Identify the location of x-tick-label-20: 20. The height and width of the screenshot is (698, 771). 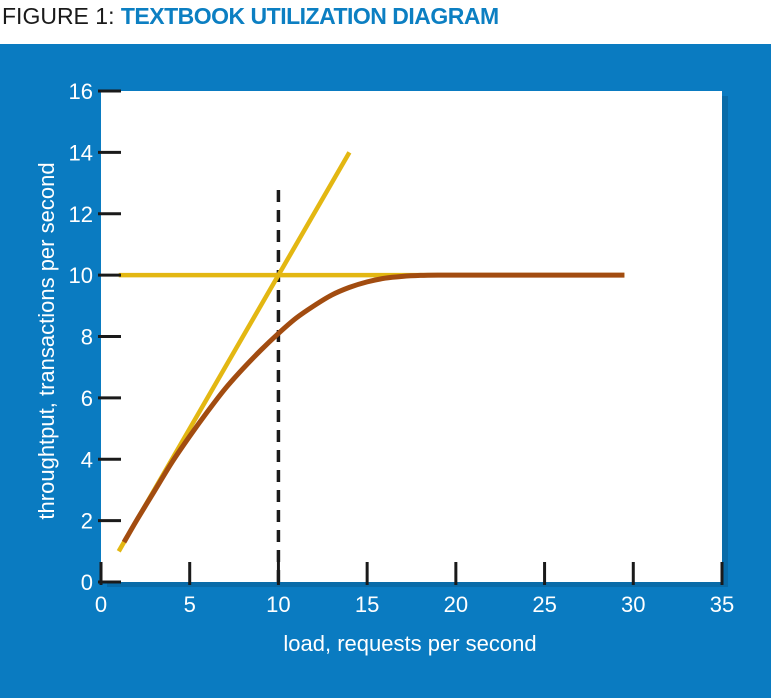
(456, 604).